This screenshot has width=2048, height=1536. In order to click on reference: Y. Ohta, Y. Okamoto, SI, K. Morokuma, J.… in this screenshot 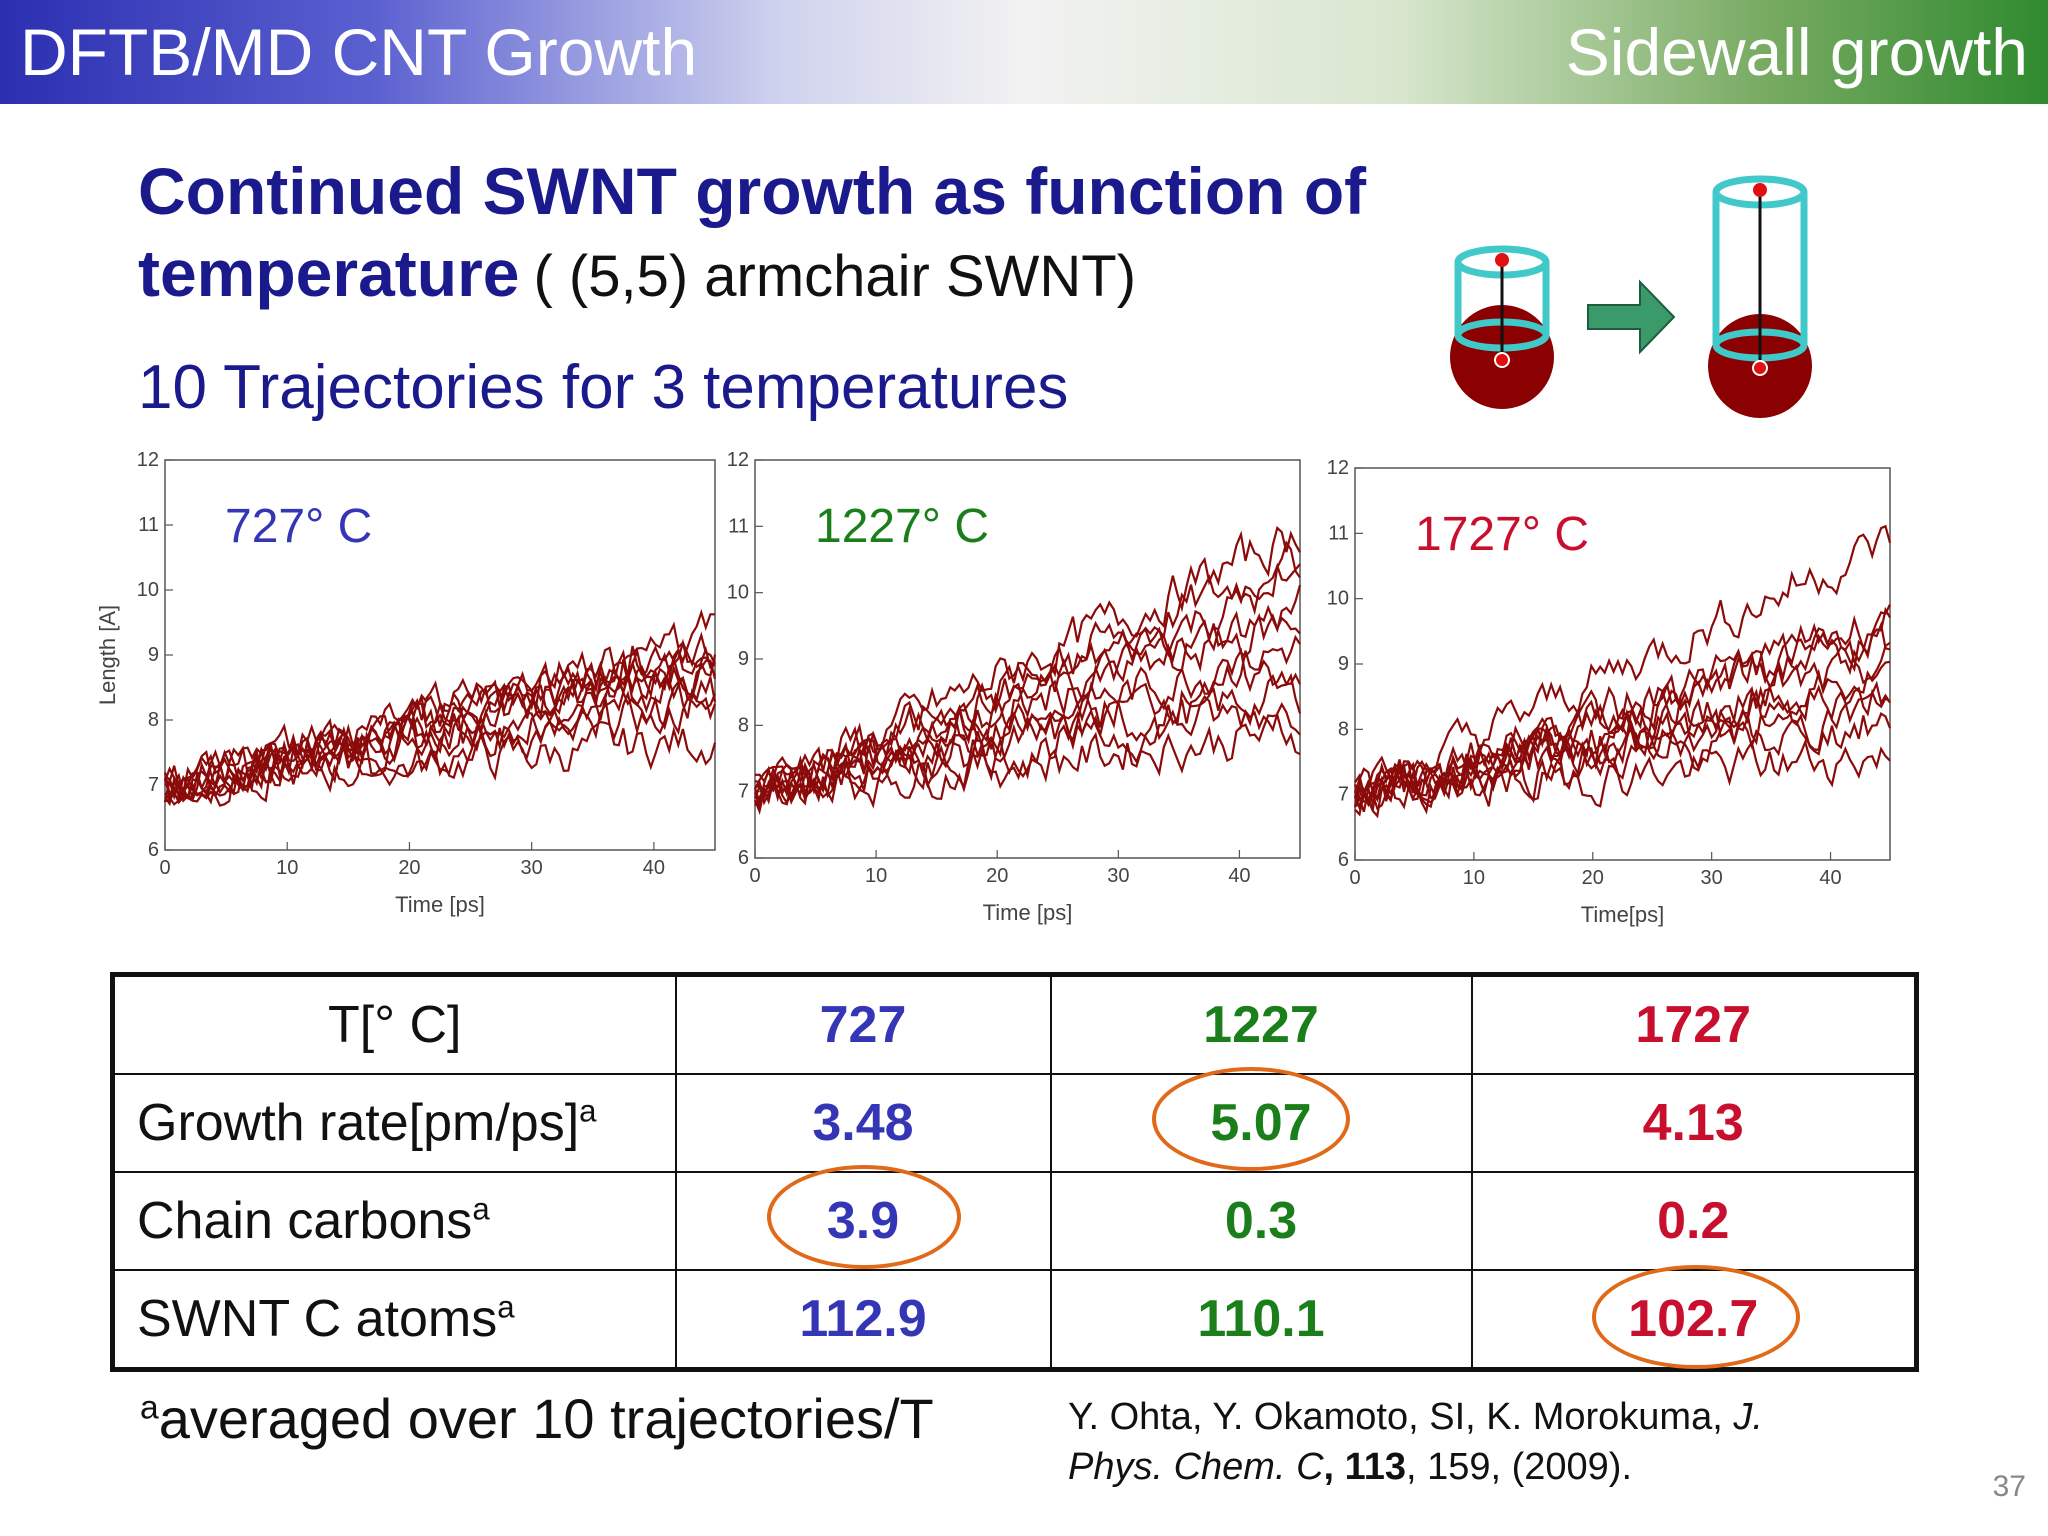, I will do `click(1415, 1442)`.